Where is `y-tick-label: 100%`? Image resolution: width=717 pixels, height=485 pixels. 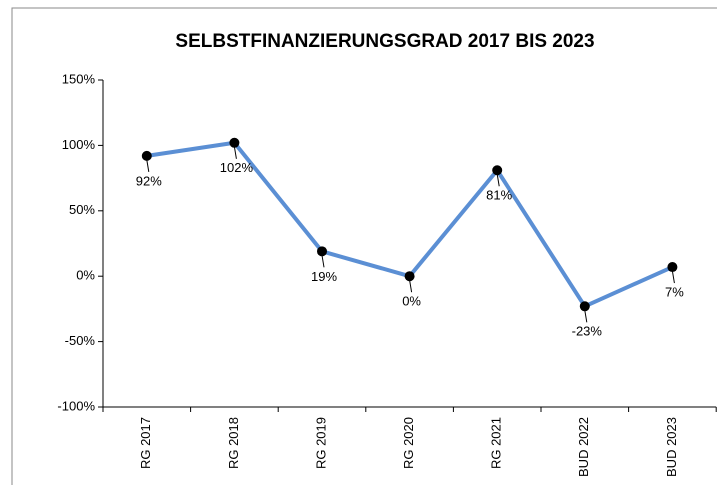 y-tick-label: 100% is located at coordinates (79, 144).